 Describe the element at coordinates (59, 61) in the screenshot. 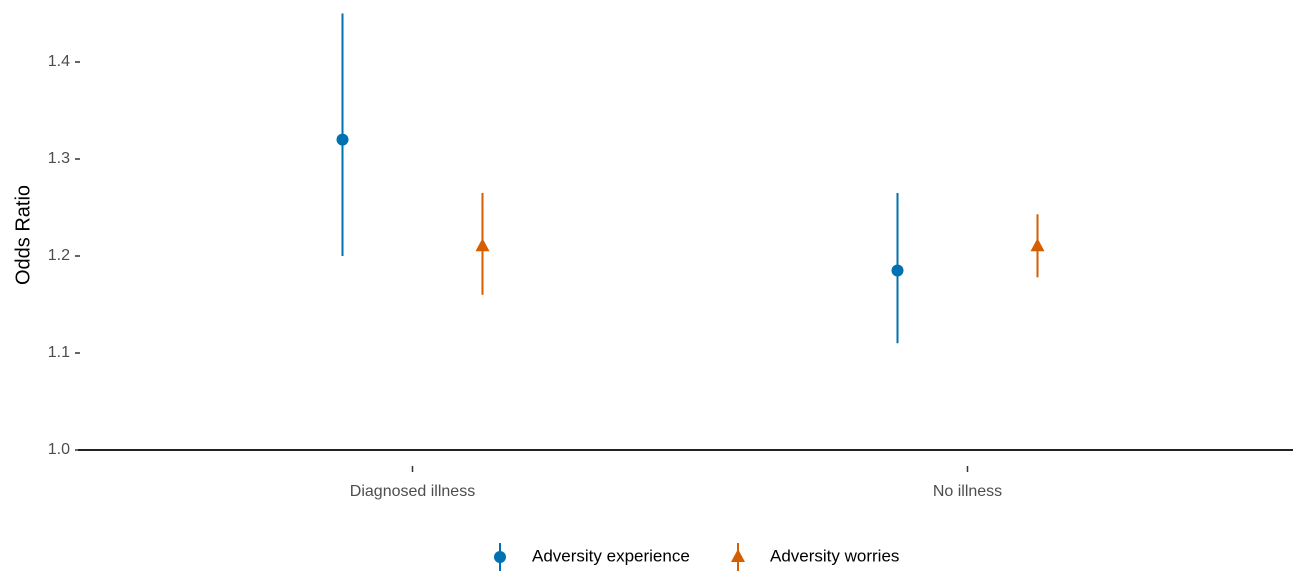

I see `y-tick-label: 1.4` at that location.